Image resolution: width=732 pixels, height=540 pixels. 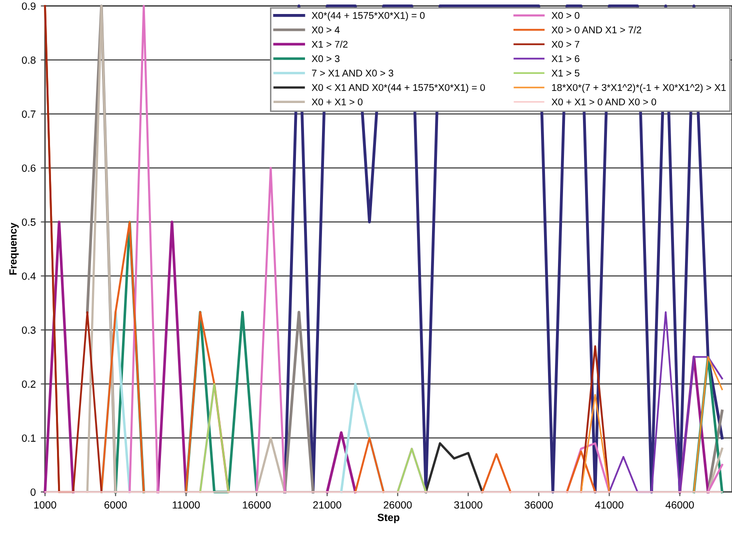 I want to click on x-tick-label: 36000, so click(x=538, y=505).